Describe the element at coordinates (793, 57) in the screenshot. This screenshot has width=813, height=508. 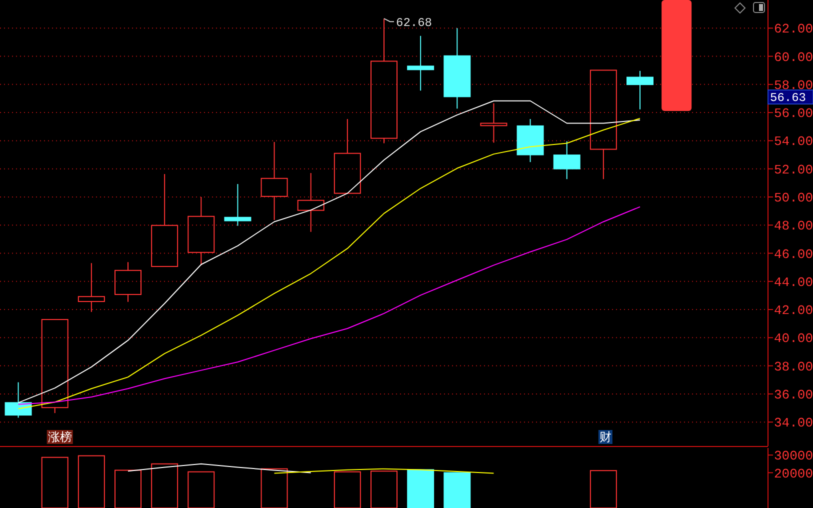
I see `y-tick-label: 60.00` at that location.